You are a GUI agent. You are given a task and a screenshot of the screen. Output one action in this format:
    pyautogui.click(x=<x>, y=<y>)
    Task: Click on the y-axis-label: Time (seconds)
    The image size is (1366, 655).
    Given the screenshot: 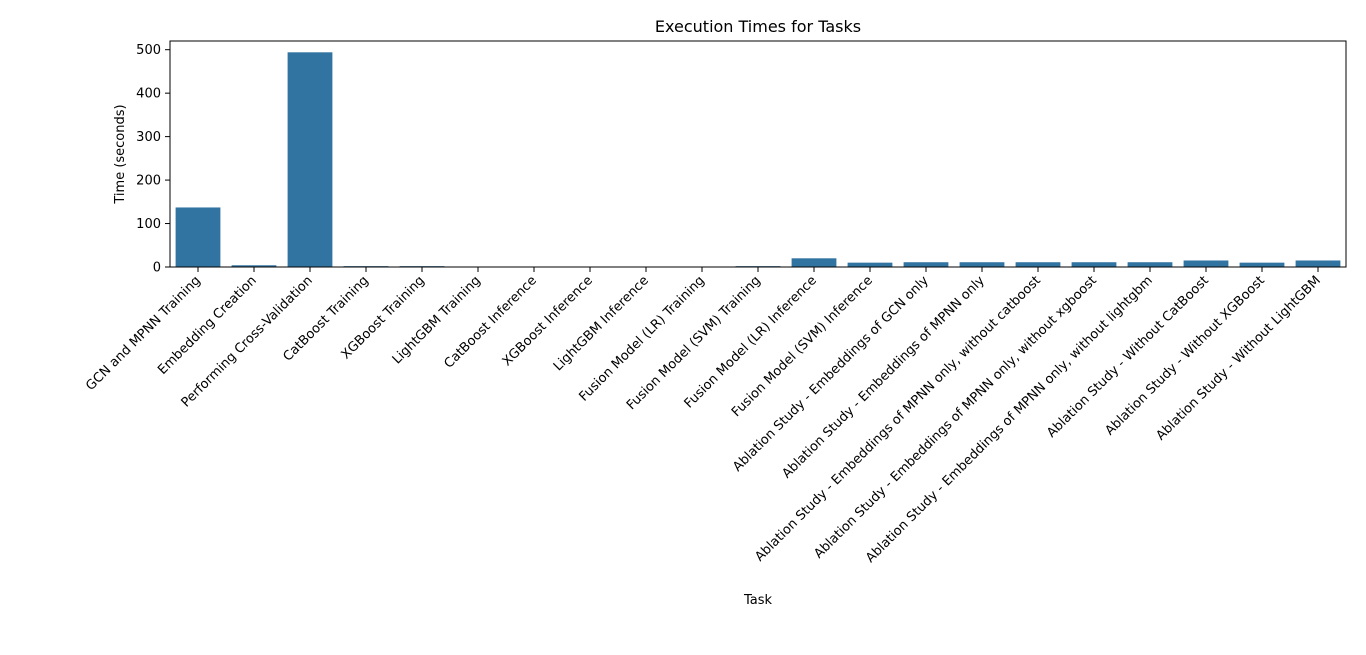 What is the action you would take?
    pyautogui.click(x=120, y=154)
    